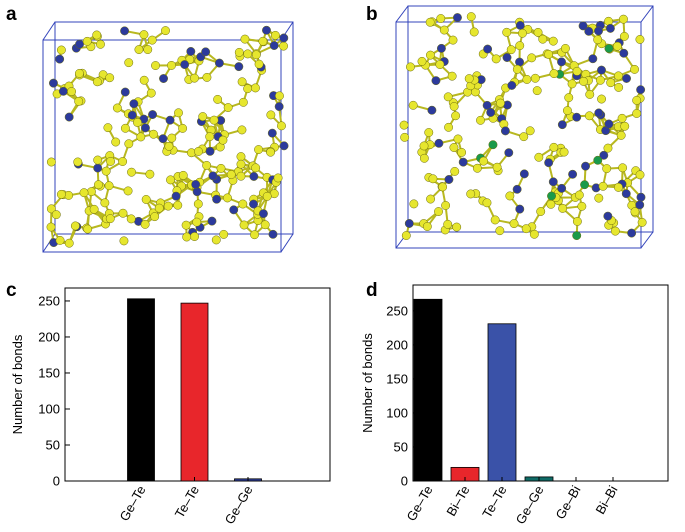 The width and height of the screenshot is (685, 532). I want to click on y-tick-label: 150, so click(397, 378).